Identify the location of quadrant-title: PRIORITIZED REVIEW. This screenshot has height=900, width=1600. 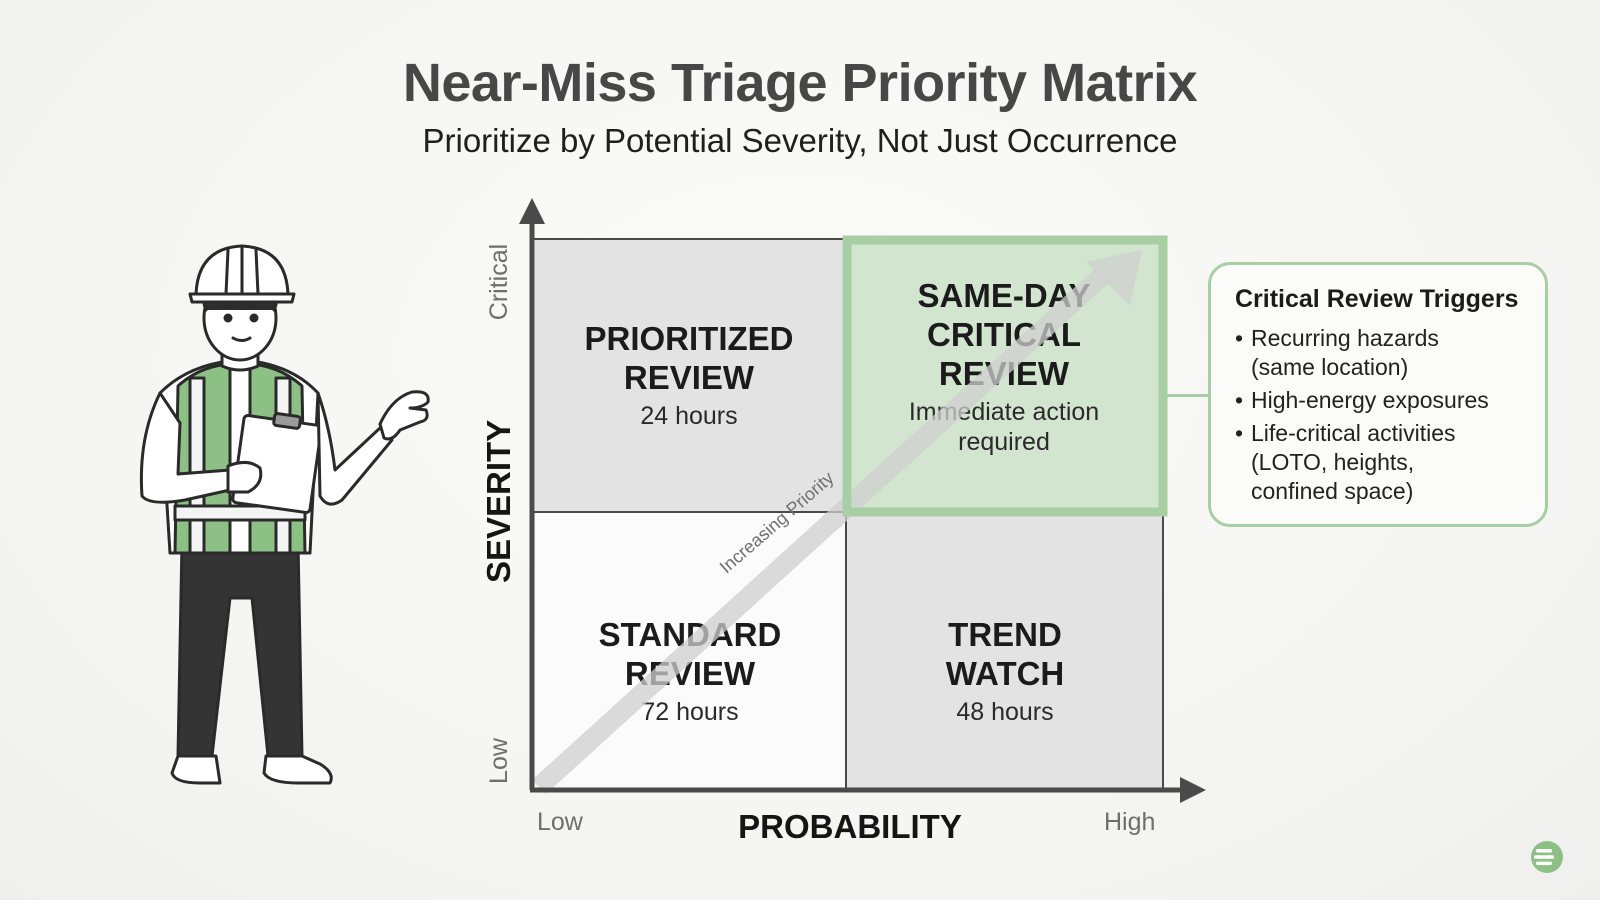
(689, 358).